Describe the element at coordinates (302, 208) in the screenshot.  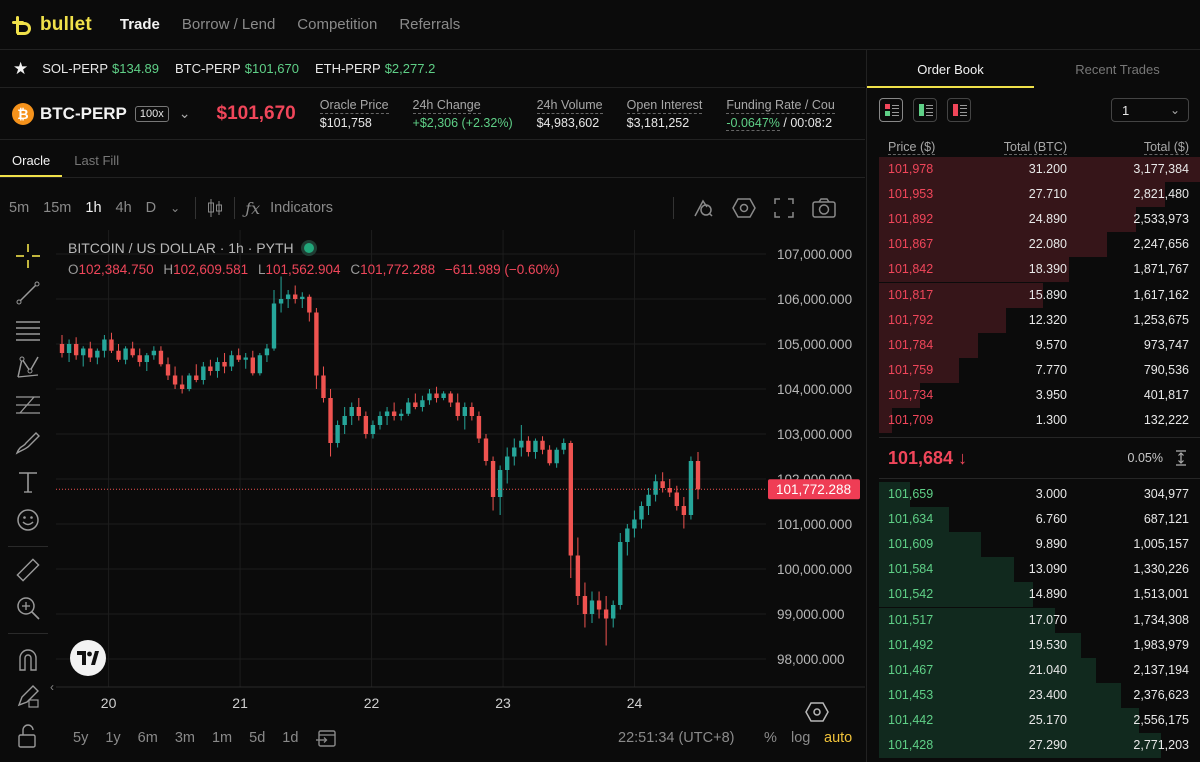
I see `indicators-label: Indicators` at that location.